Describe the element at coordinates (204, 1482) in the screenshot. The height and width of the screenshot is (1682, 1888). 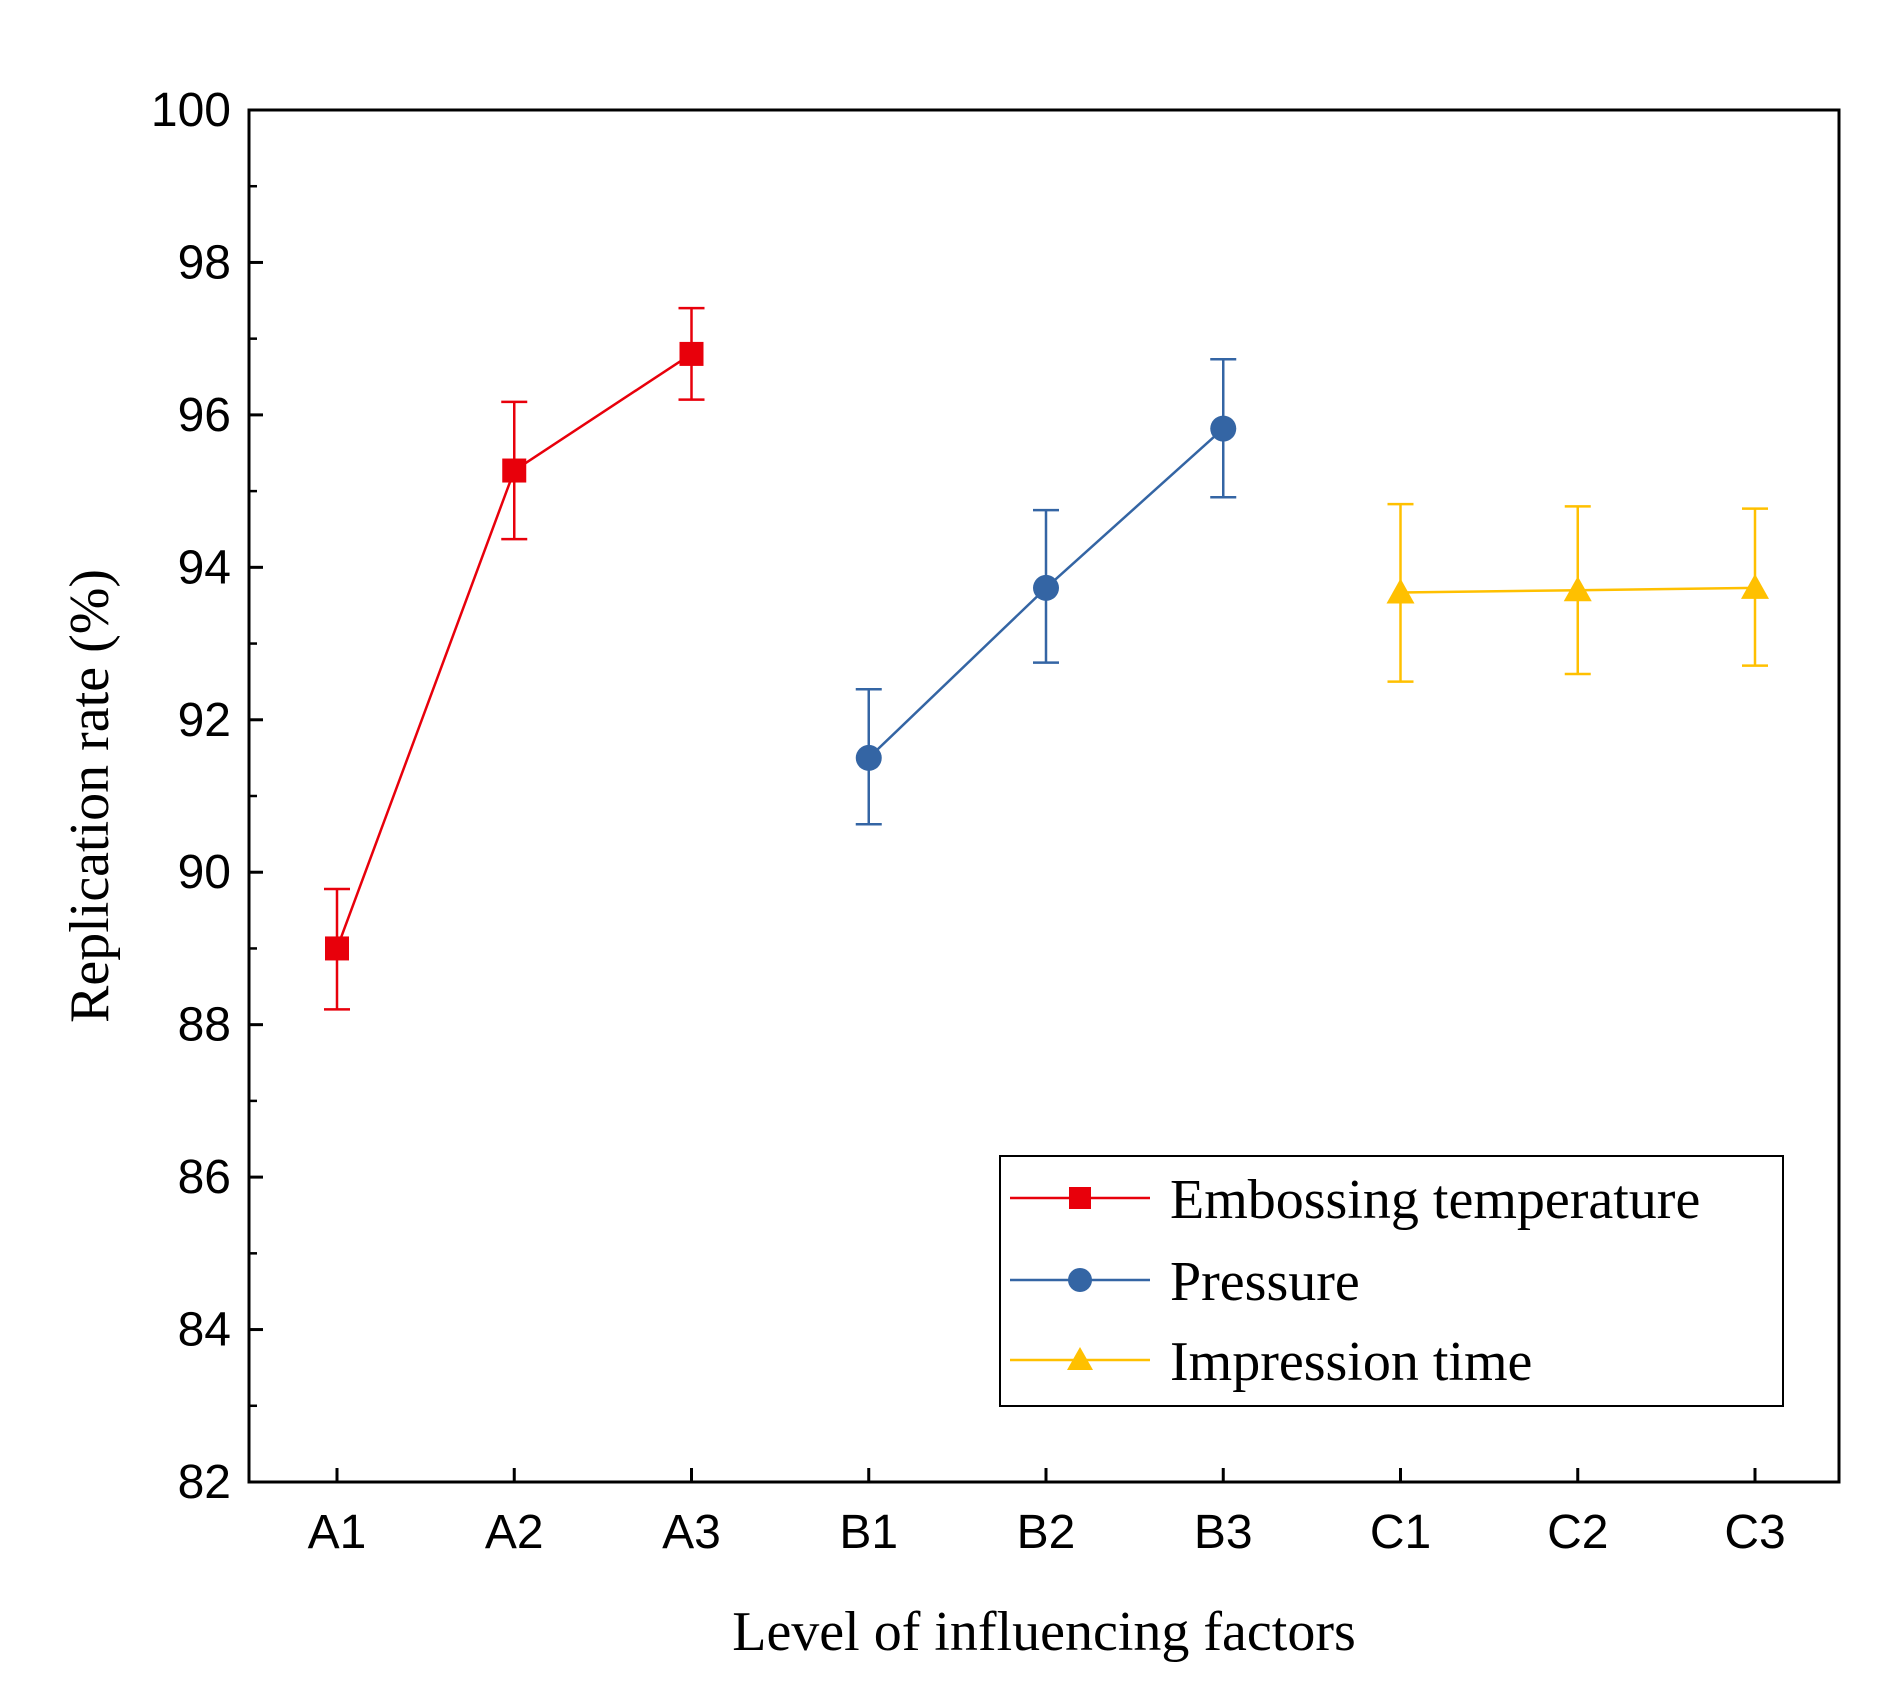
I see `y-tick-label: 82` at that location.